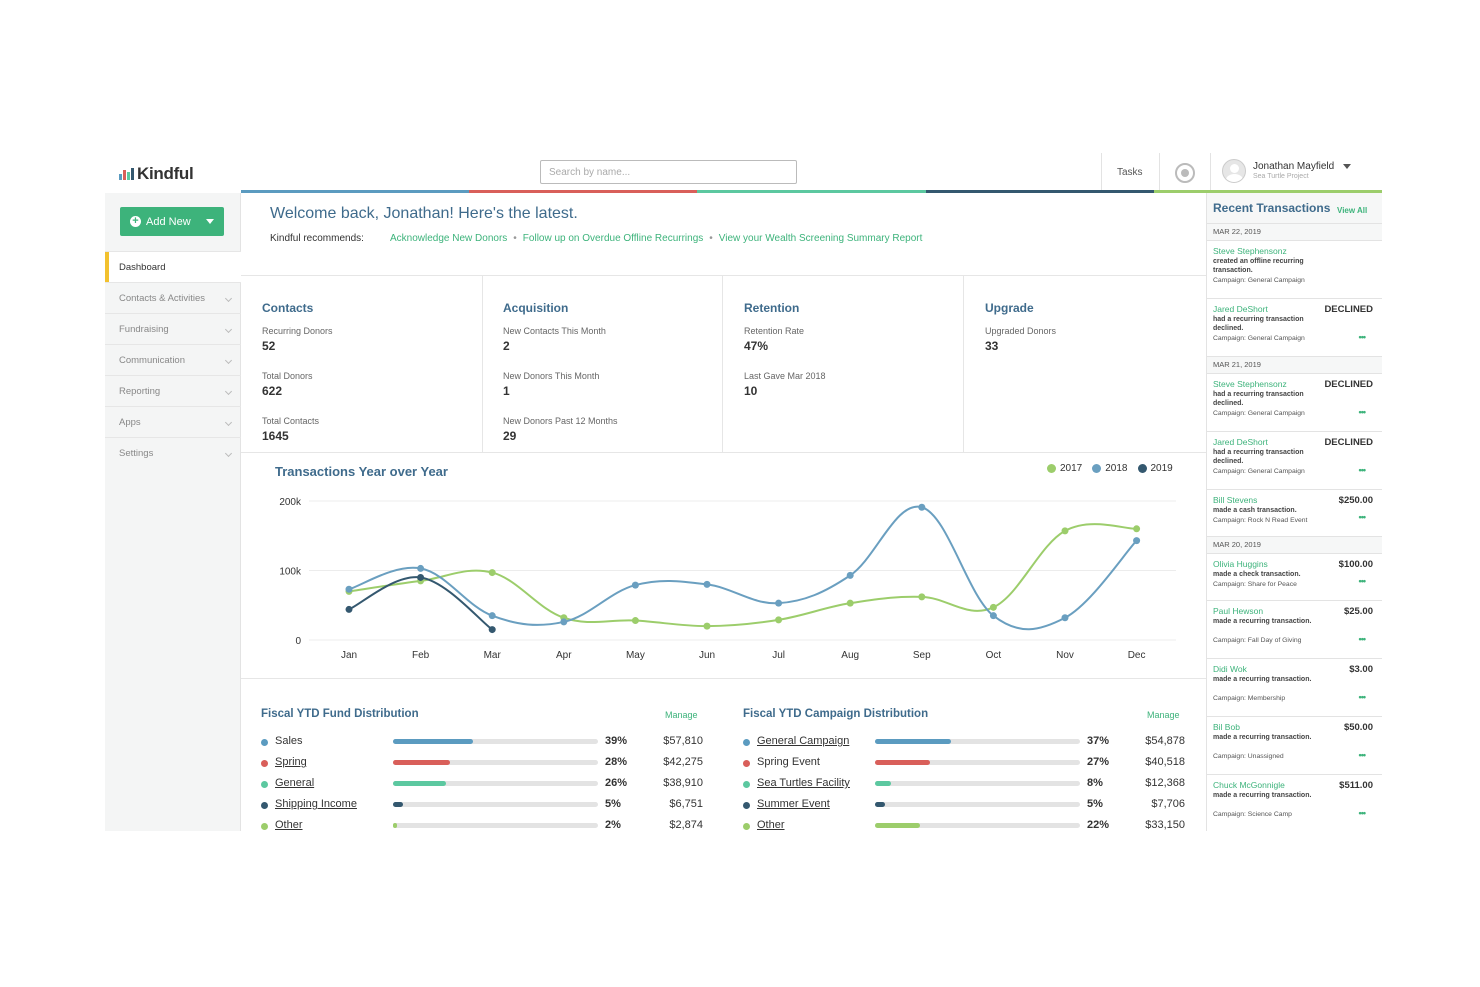  I want to click on distribution-name: Sea Turtles Facility, so click(803, 783).